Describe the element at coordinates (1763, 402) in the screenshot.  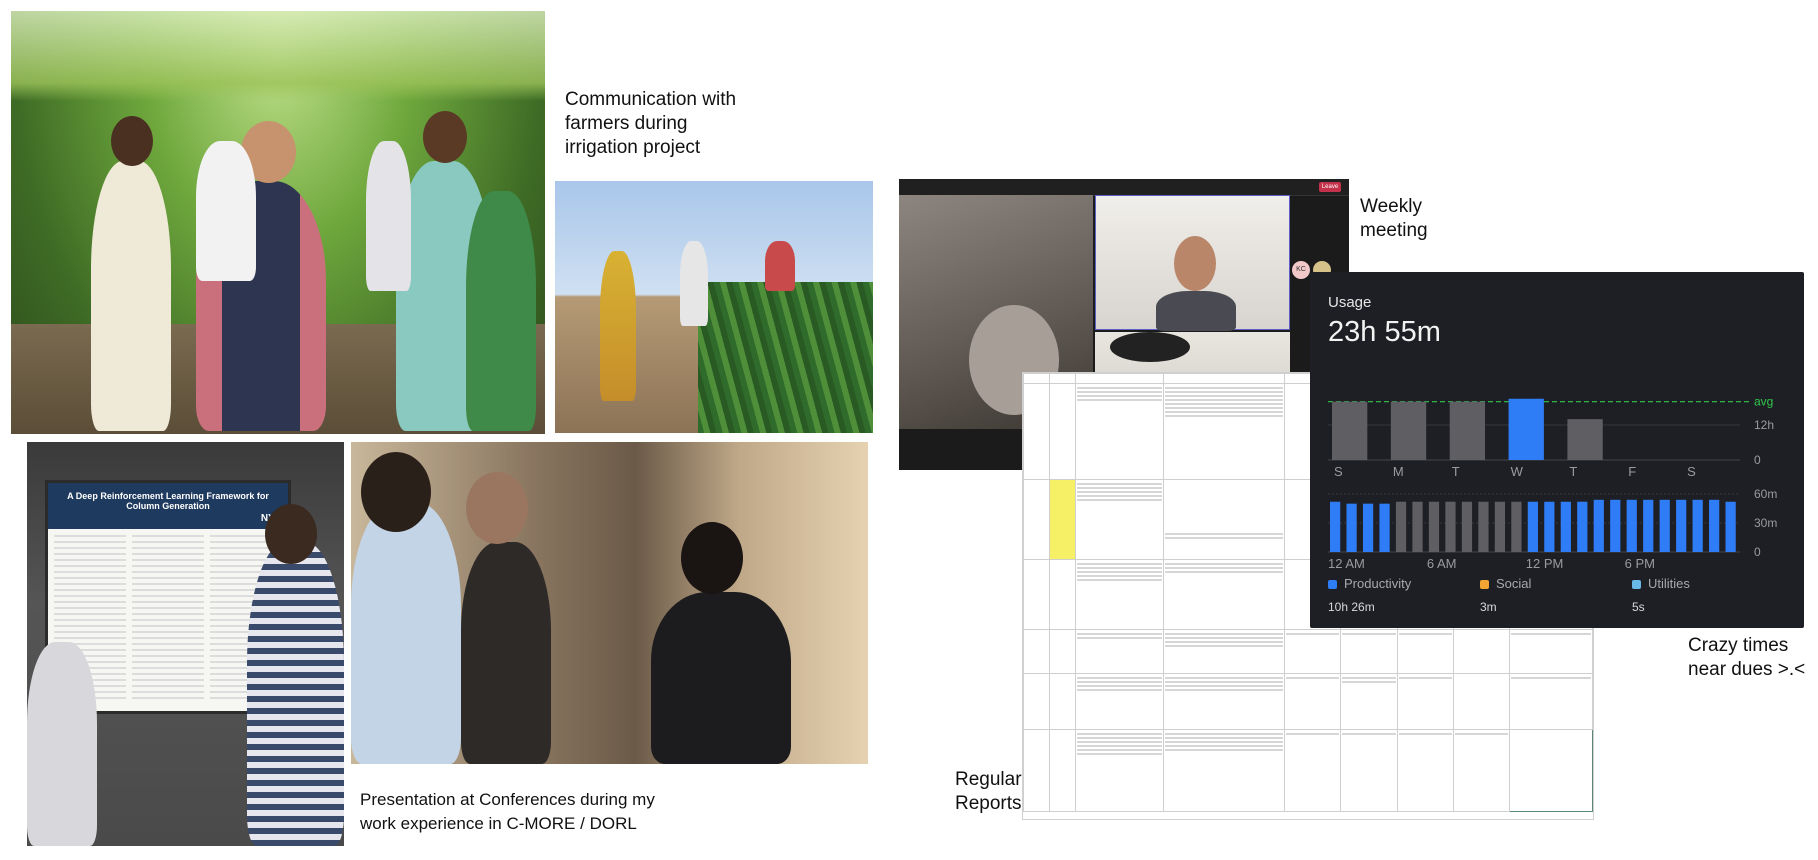
I see `avg-label: avg` at that location.